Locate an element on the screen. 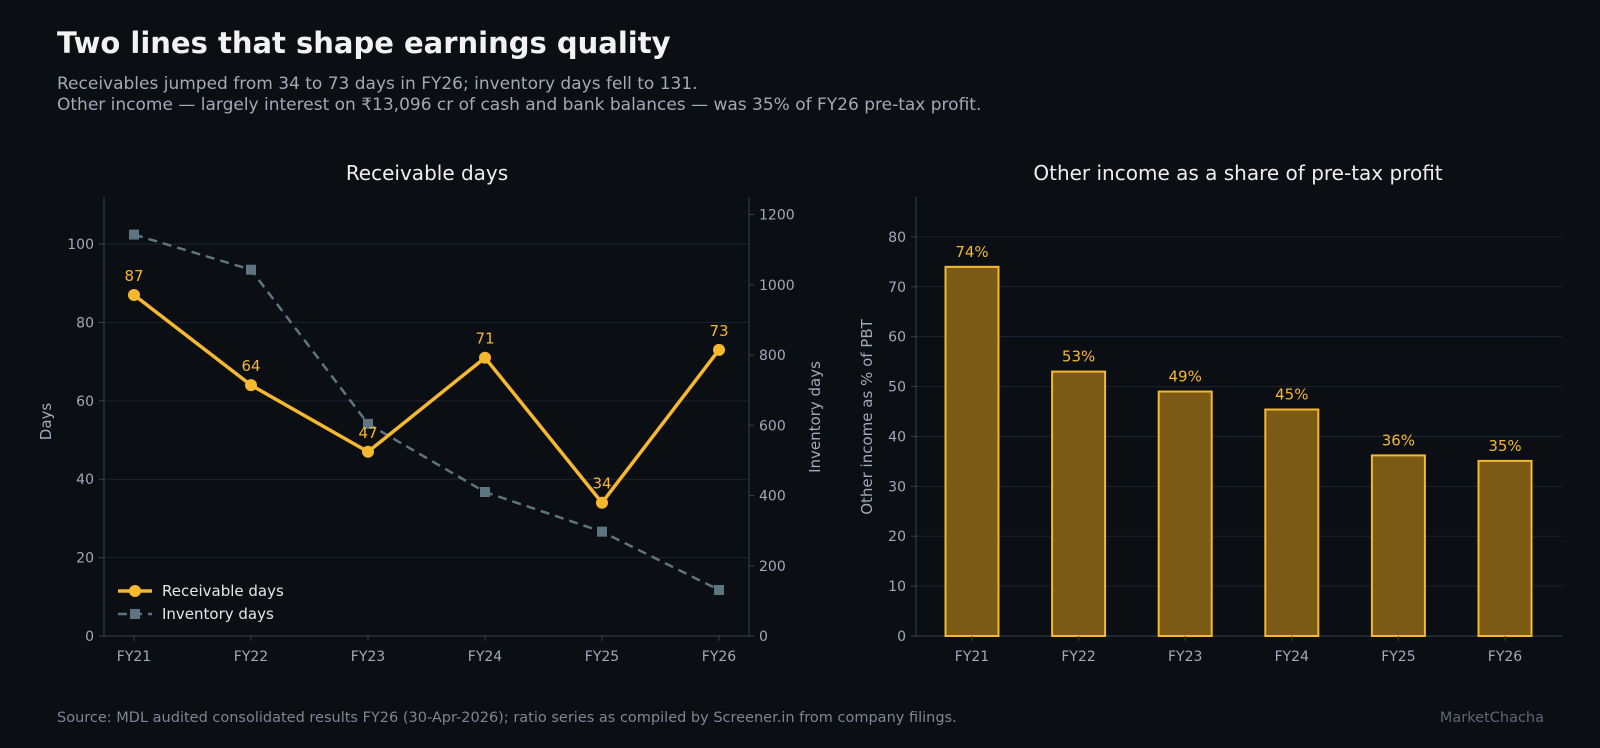 The image size is (1600, 748). receivable-data-label: 64 is located at coordinates (250, 366).